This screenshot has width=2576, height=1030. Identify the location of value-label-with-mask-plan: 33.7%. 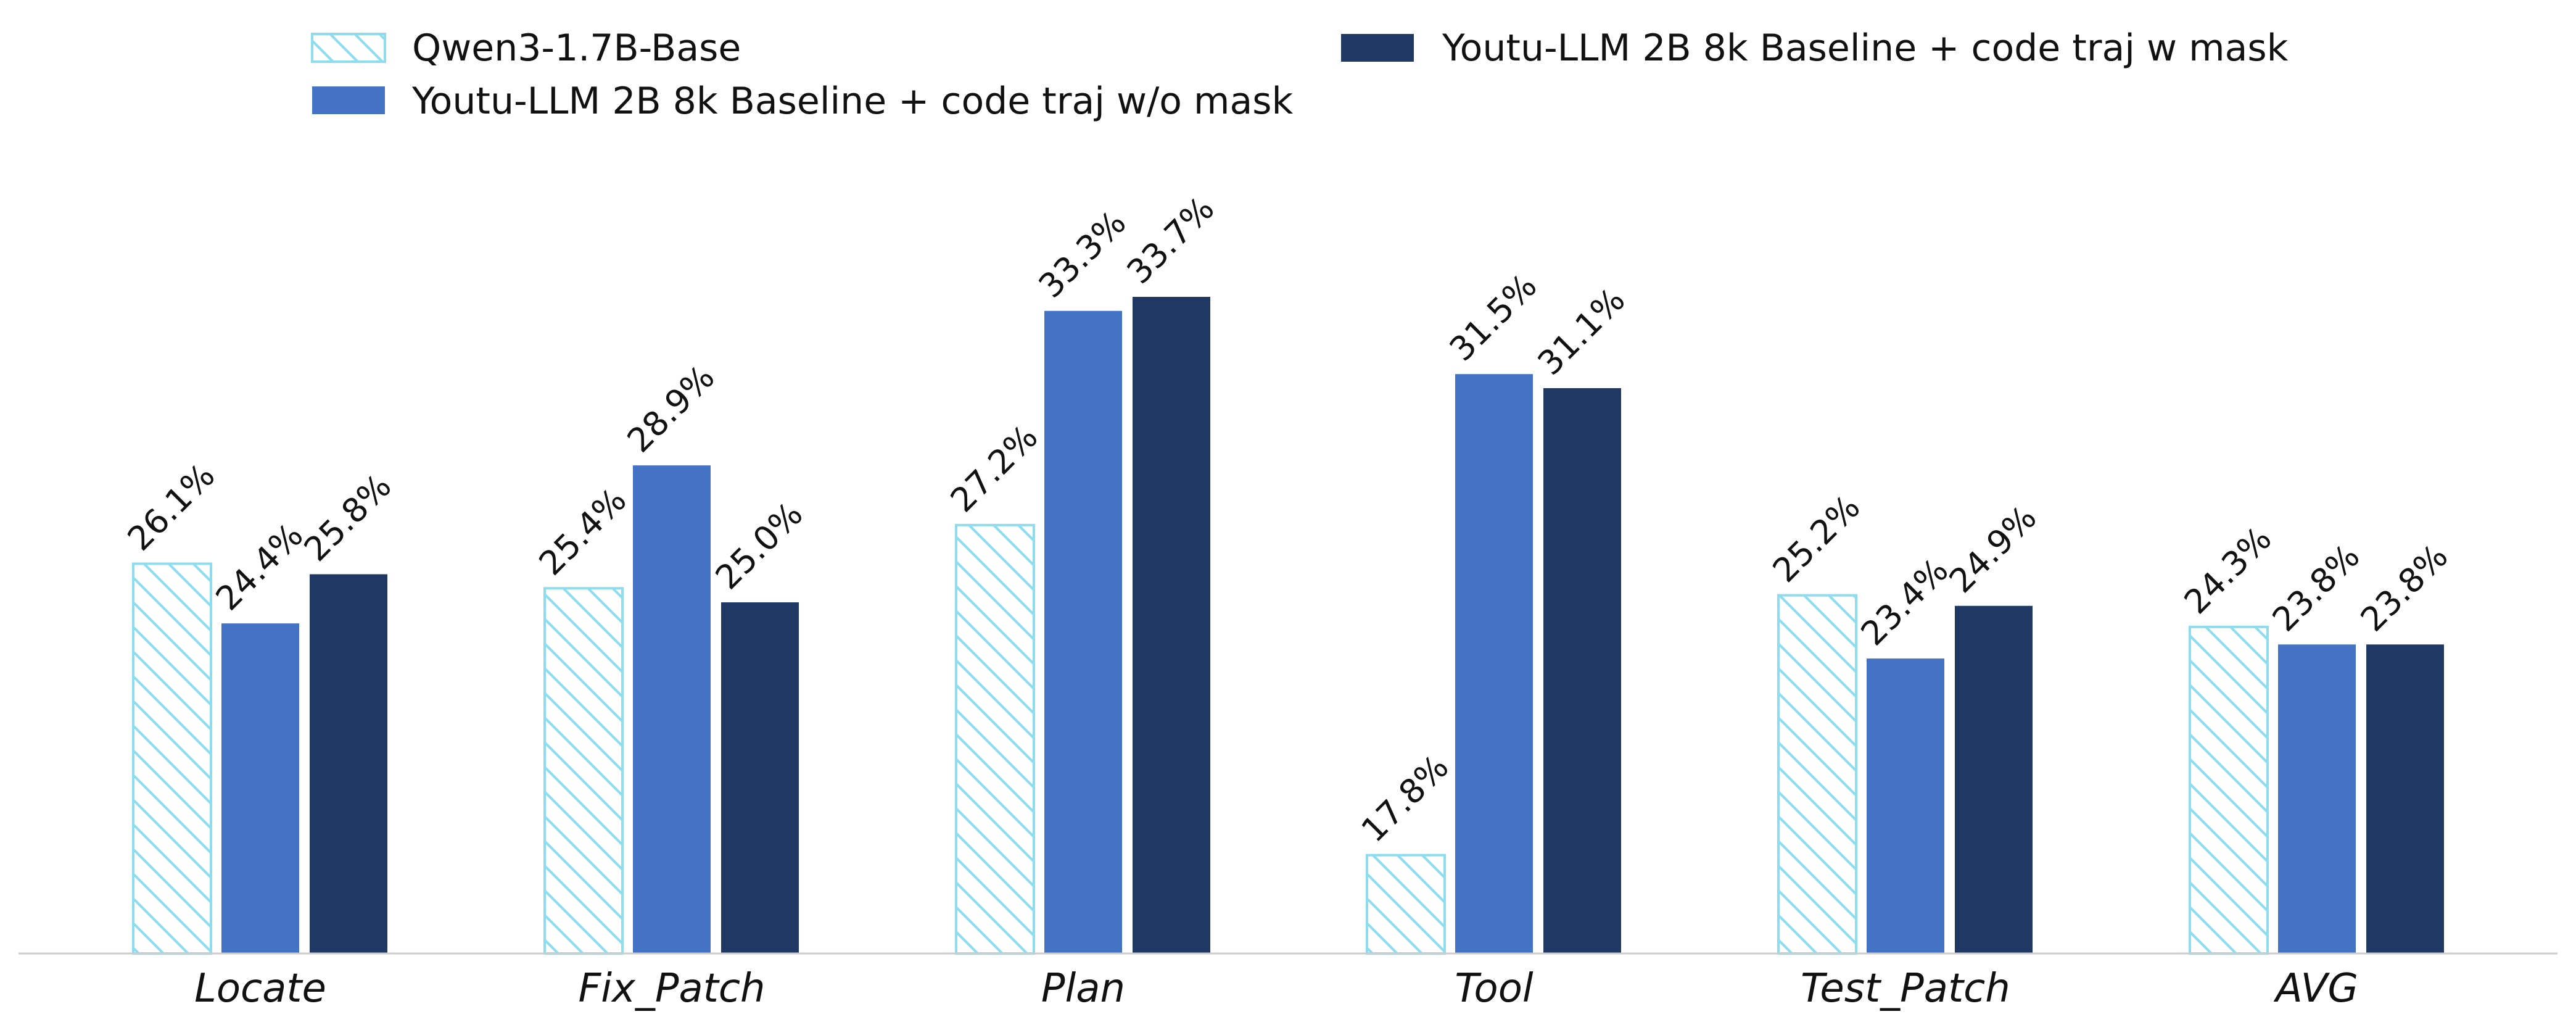
(1171, 240).